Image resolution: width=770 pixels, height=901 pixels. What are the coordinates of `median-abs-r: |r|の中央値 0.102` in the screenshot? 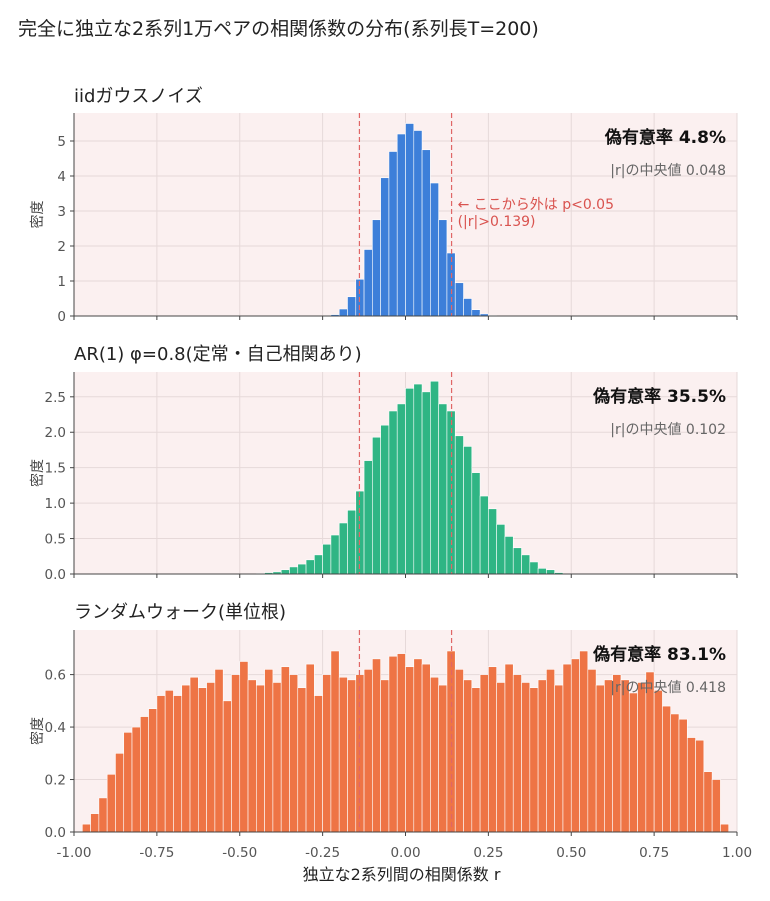 It's located at (668, 430).